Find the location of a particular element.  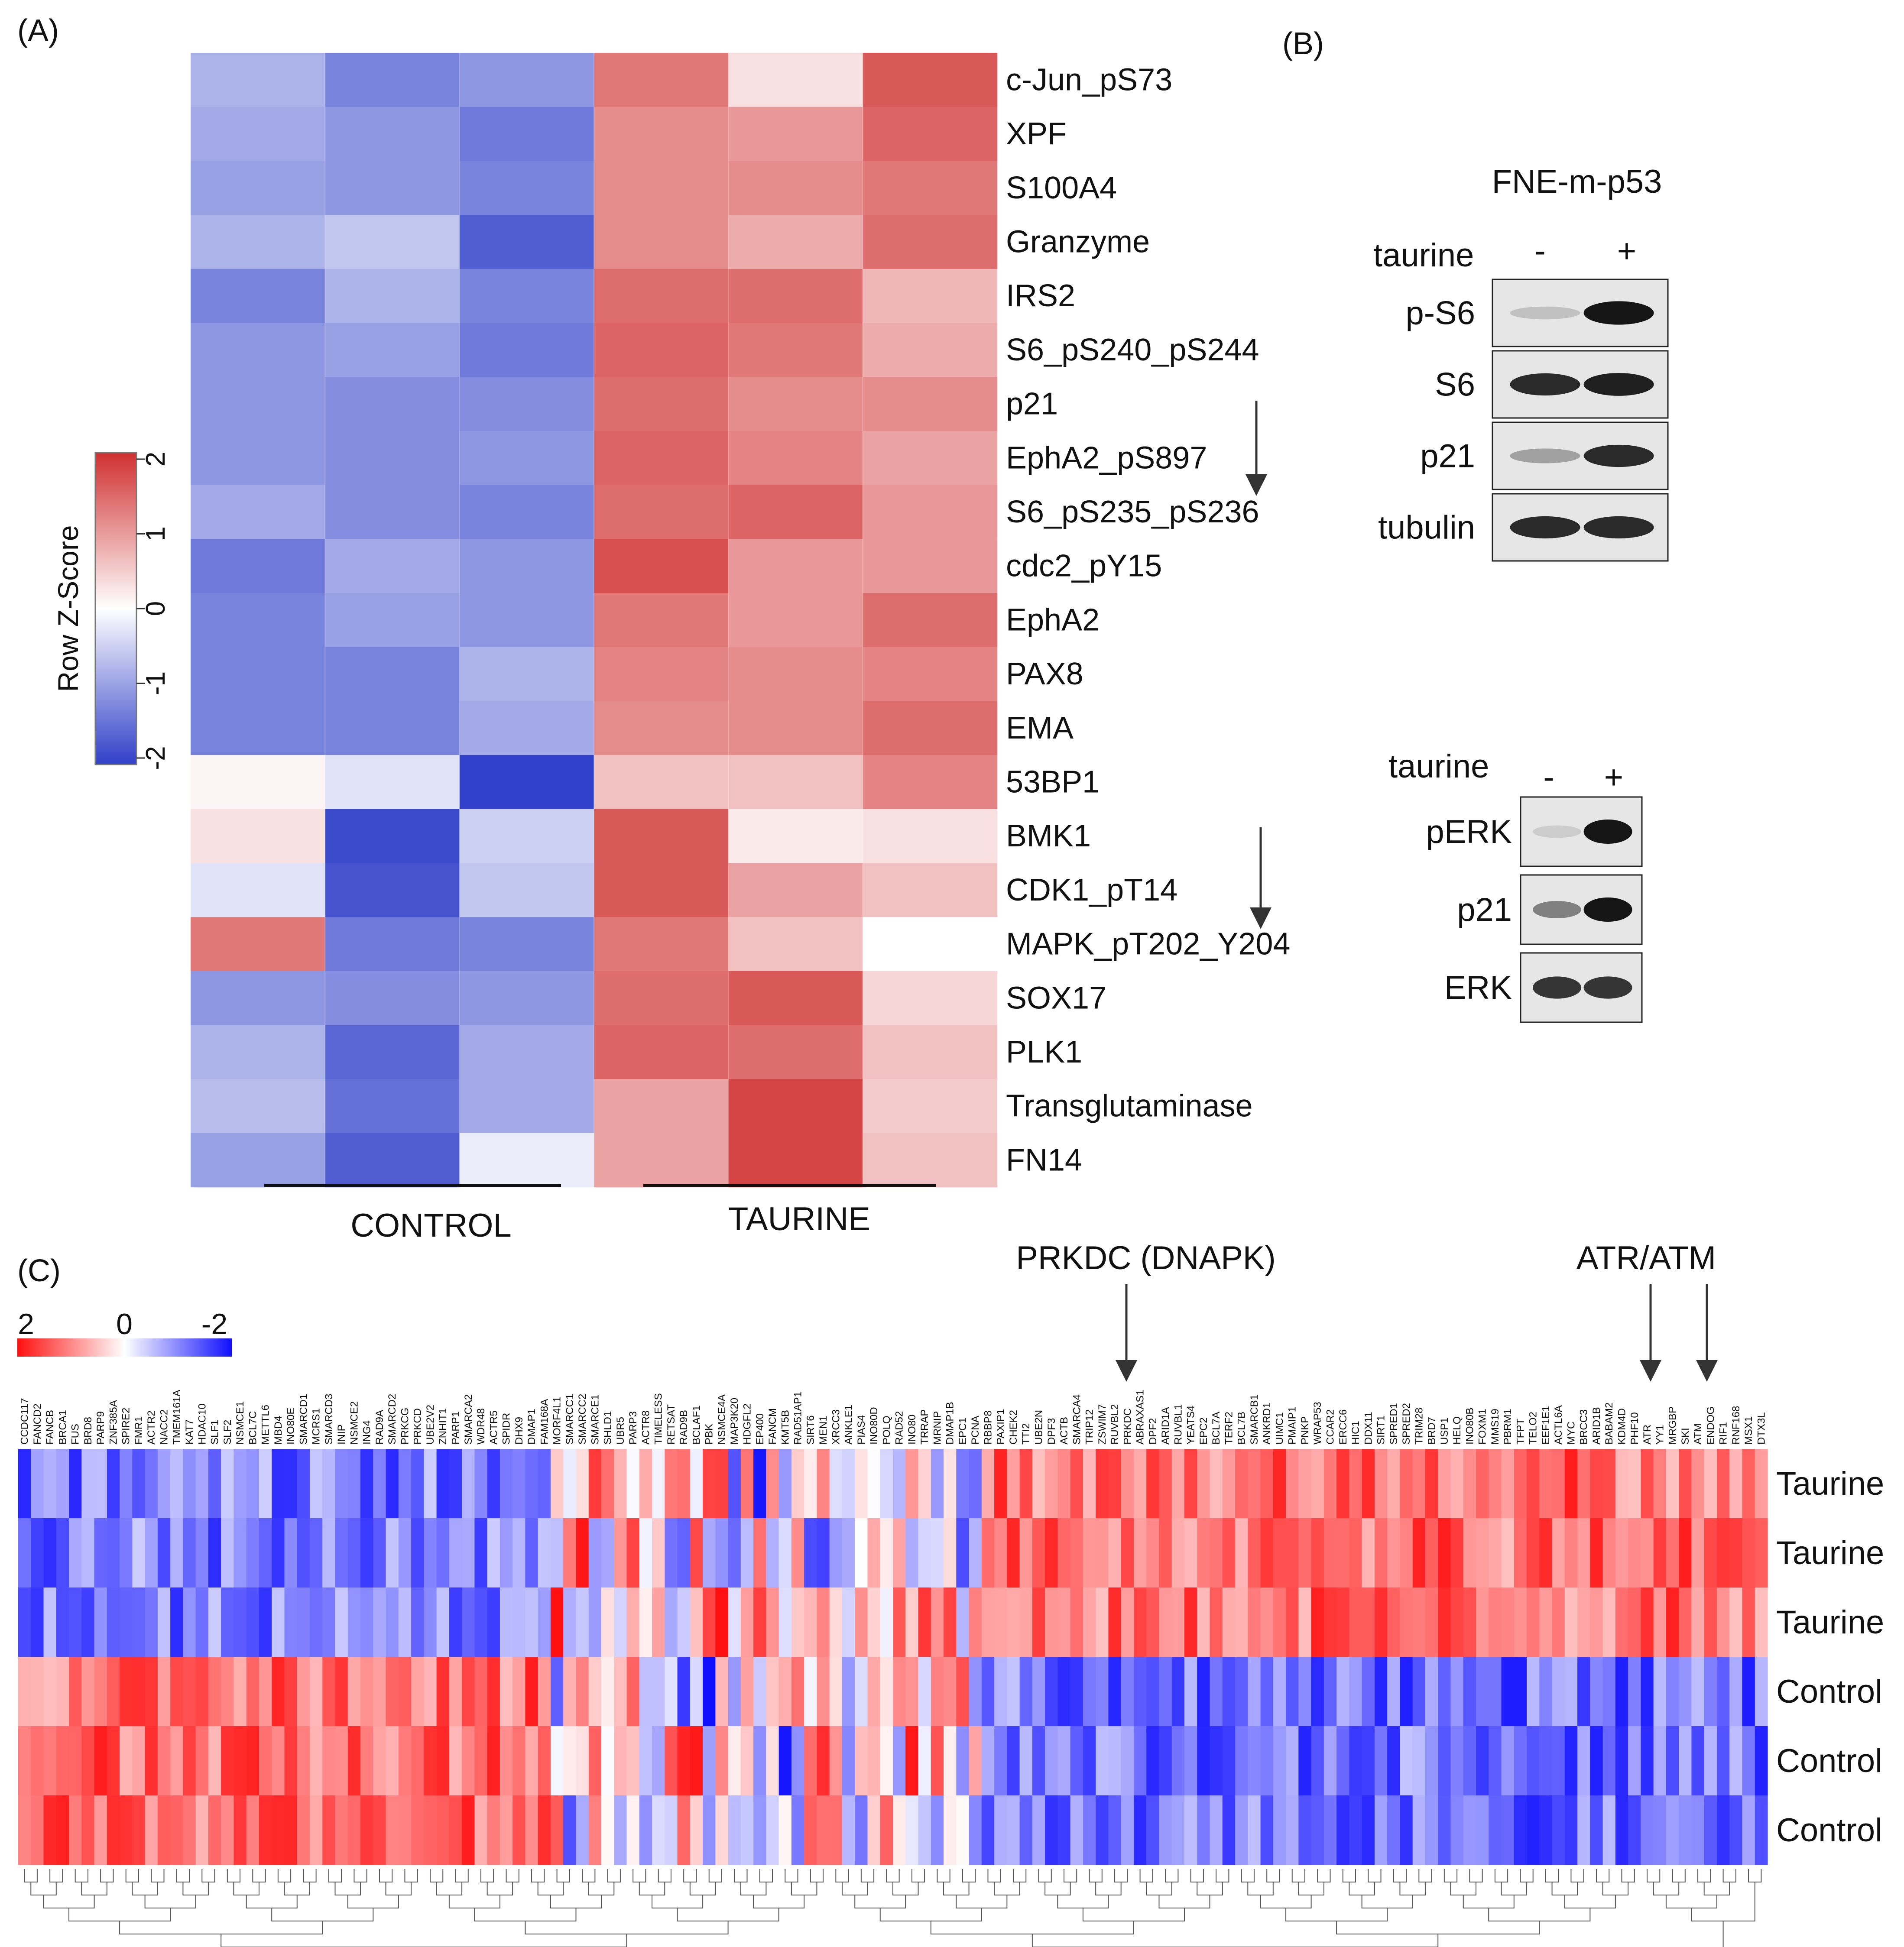

panel-a-colorbar: 2 1 0 -1 -2 Row Z-Score is located at coordinates (111, 611).